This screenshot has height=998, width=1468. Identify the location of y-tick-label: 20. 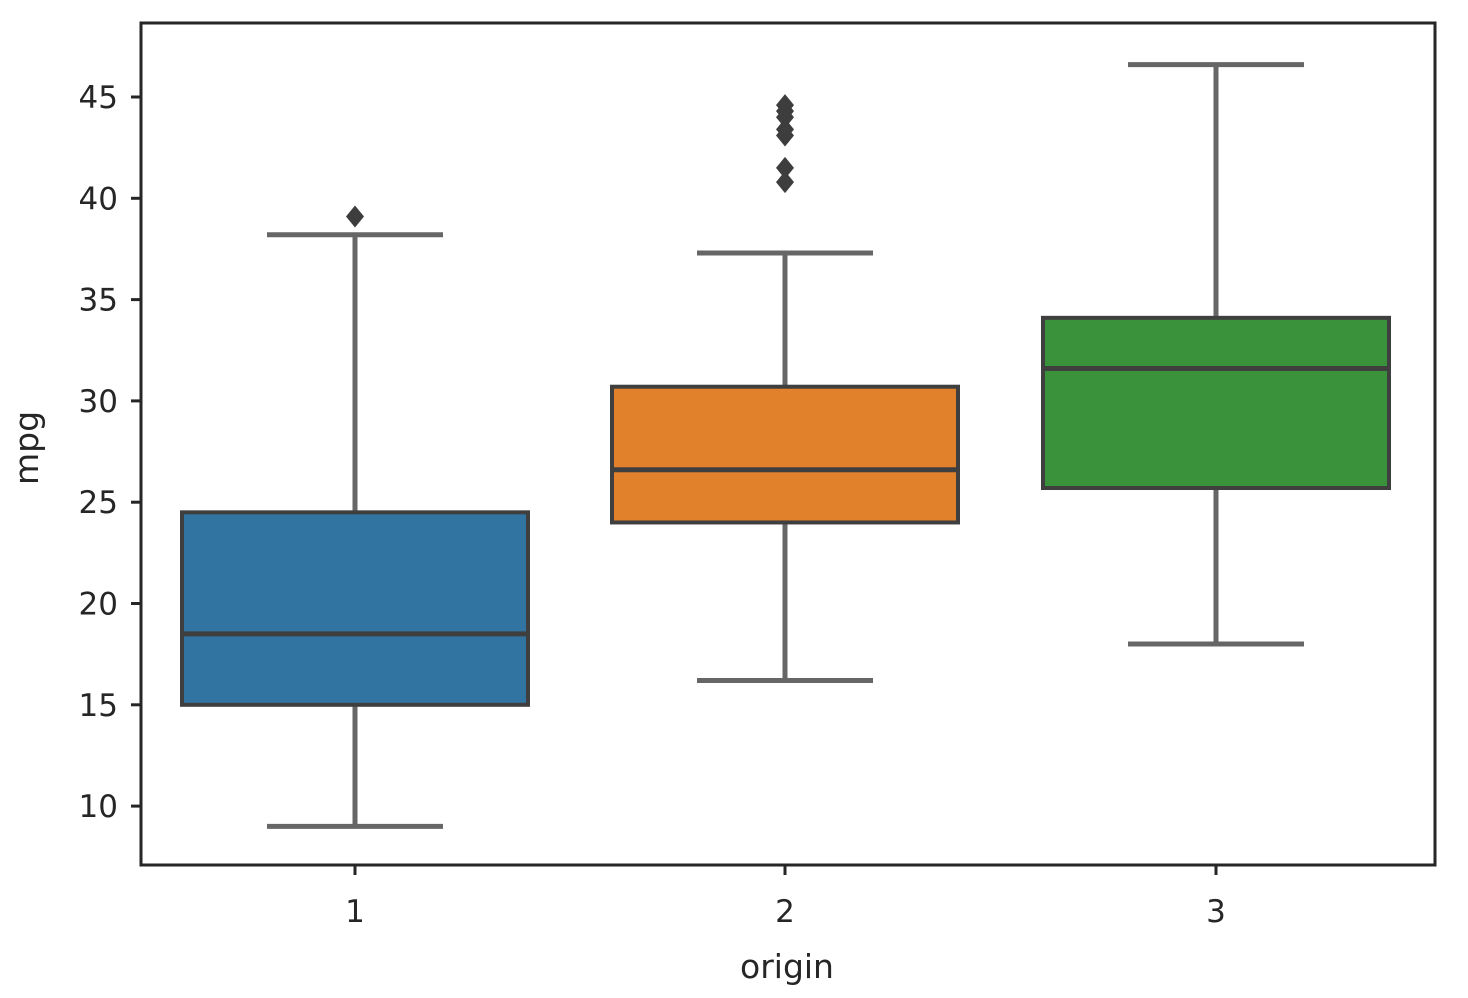
(98, 605).